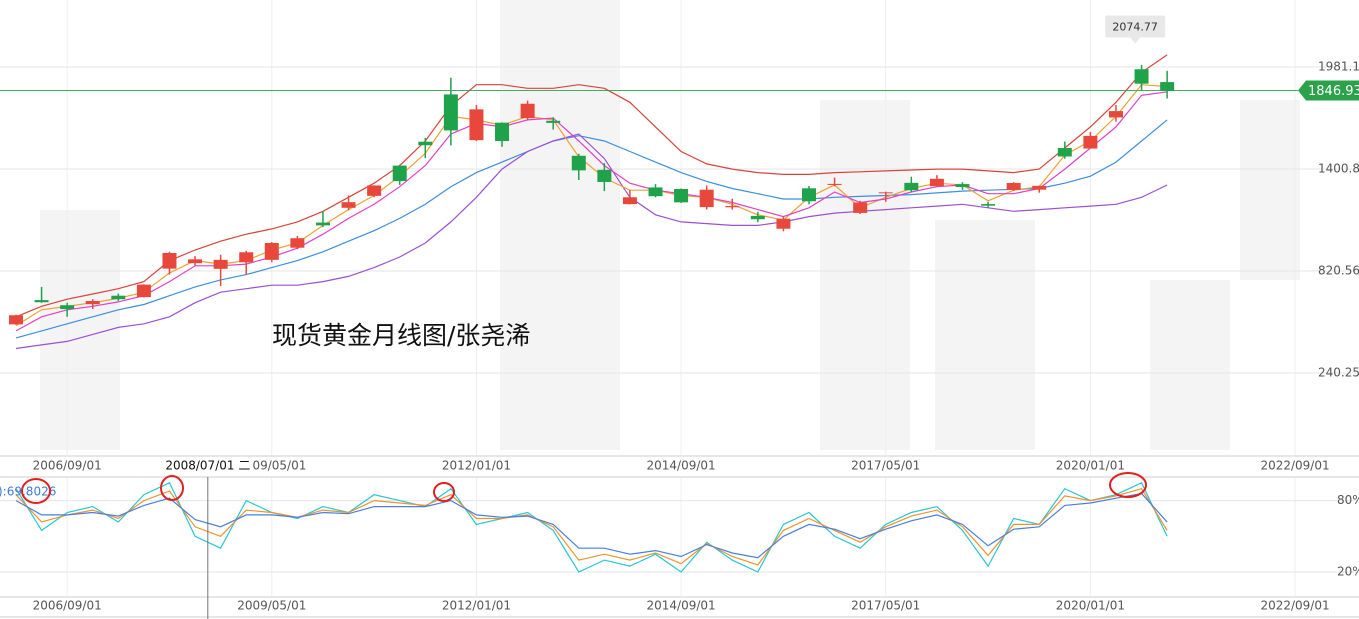 This screenshot has width=1359, height=619. I want to click on y-tick-label: 1400.88, so click(1338, 168).